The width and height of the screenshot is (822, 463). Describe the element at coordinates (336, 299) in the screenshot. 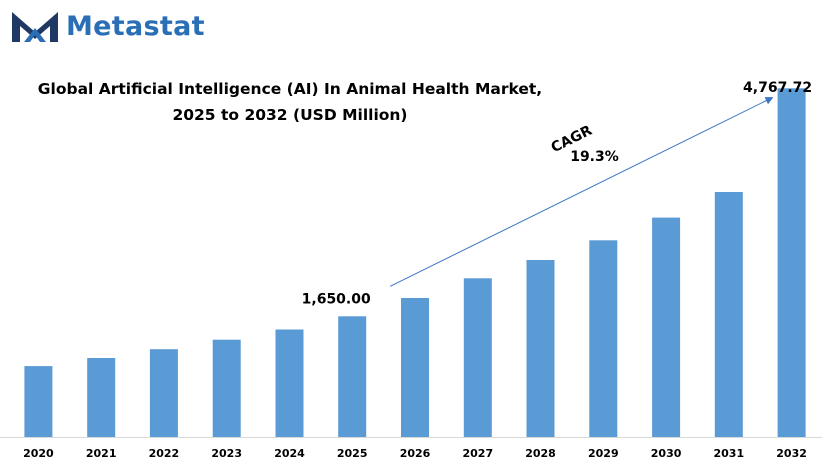

I see `data-label-2025: 1,650.00` at that location.